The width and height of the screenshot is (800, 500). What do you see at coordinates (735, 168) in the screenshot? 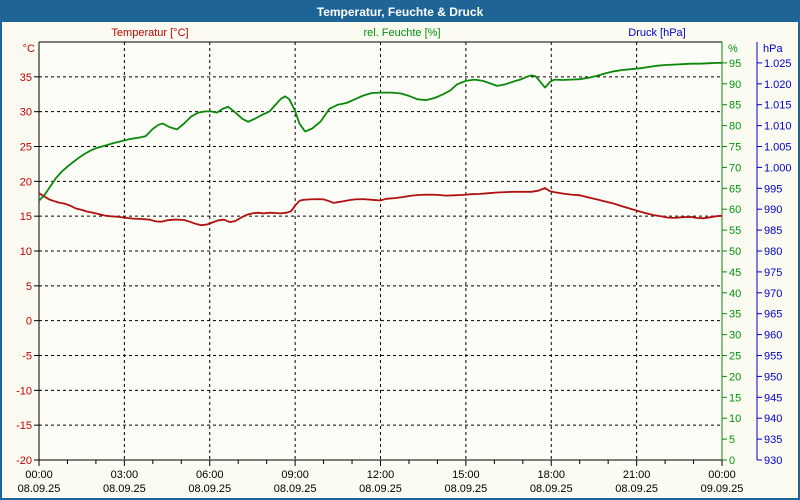
I see `humidity-tick-label: 70` at bounding box center [735, 168].